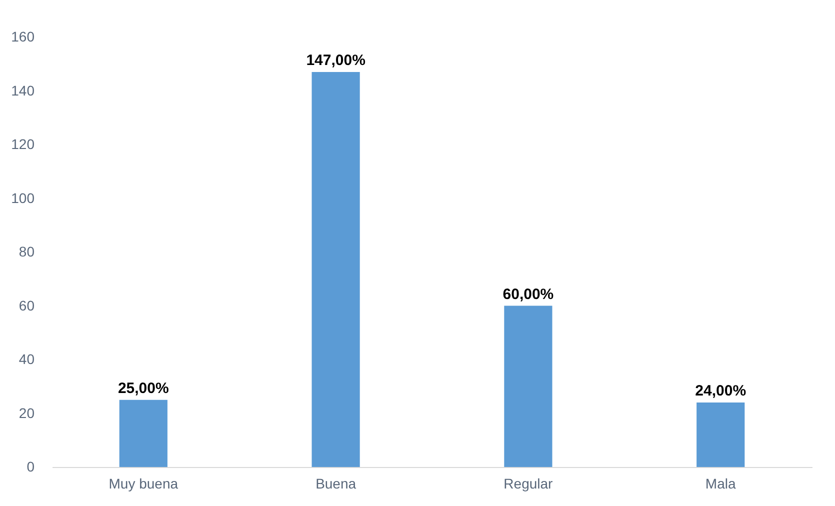 The image size is (835, 506). Describe the element at coordinates (336, 484) in the screenshot. I see `x-tick-label: Buena` at that location.